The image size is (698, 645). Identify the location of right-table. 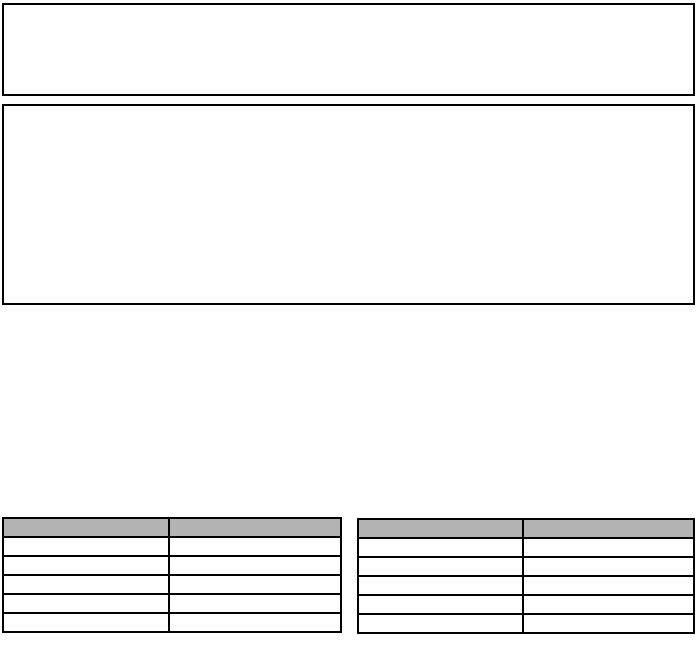
(526, 576).